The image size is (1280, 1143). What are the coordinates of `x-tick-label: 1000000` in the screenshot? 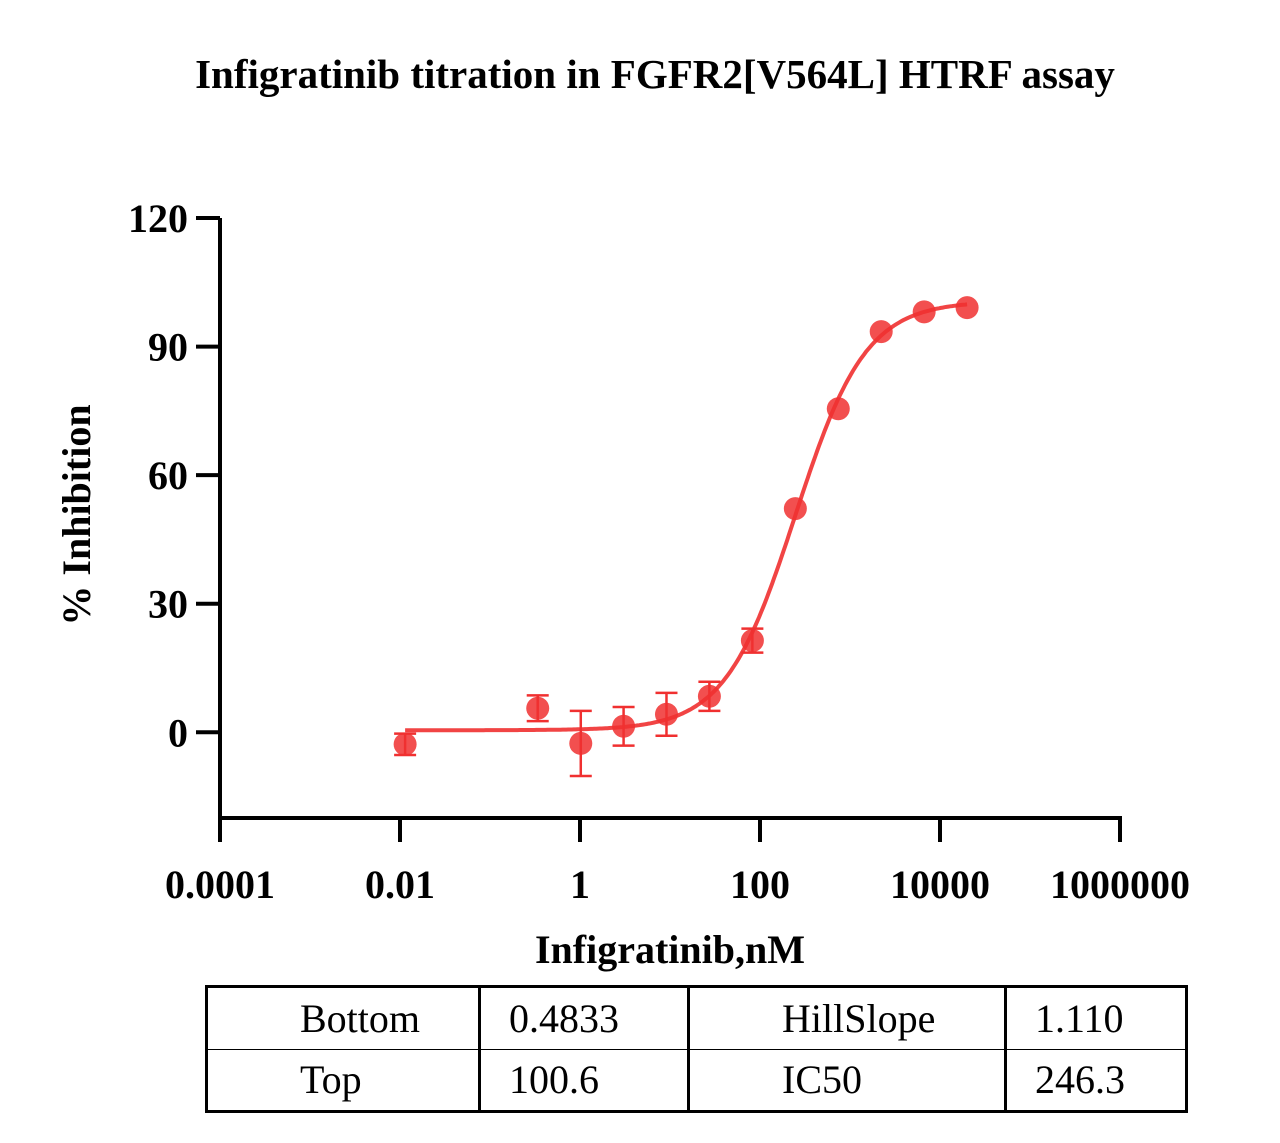 It's located at (1120, 884).